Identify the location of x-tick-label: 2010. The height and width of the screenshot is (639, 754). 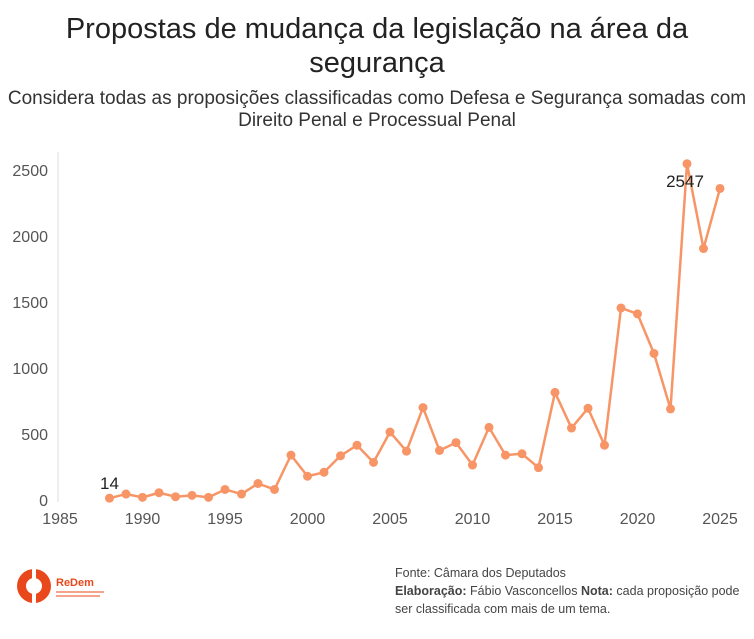
(473, 519).